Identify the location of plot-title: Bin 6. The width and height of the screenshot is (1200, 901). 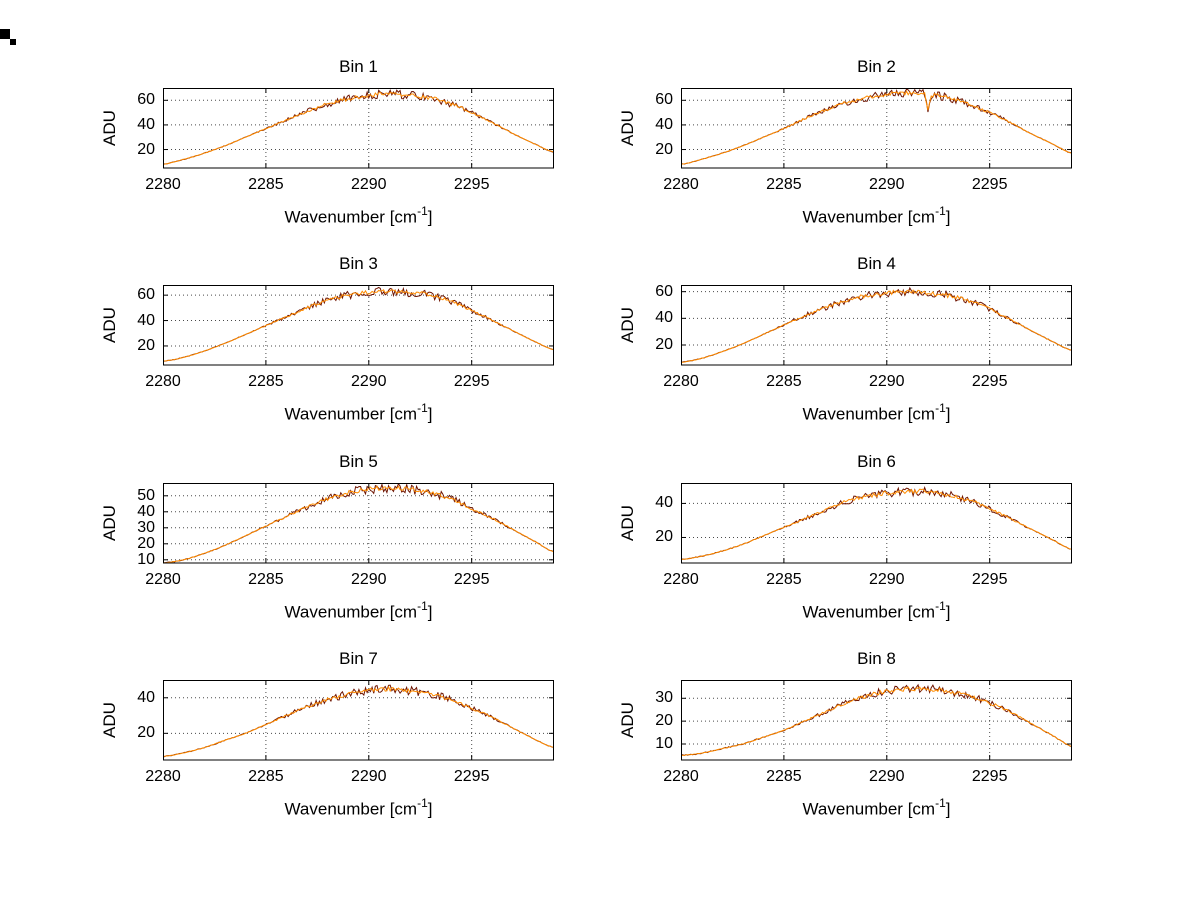
(876, 461).